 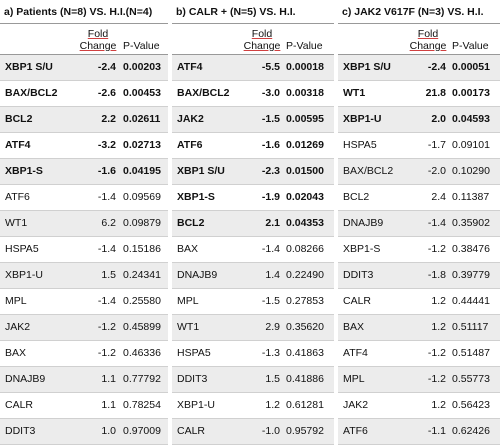 I want to click on table-row: JAK2 -1.2 0.45899, so click(x=84, y=328).